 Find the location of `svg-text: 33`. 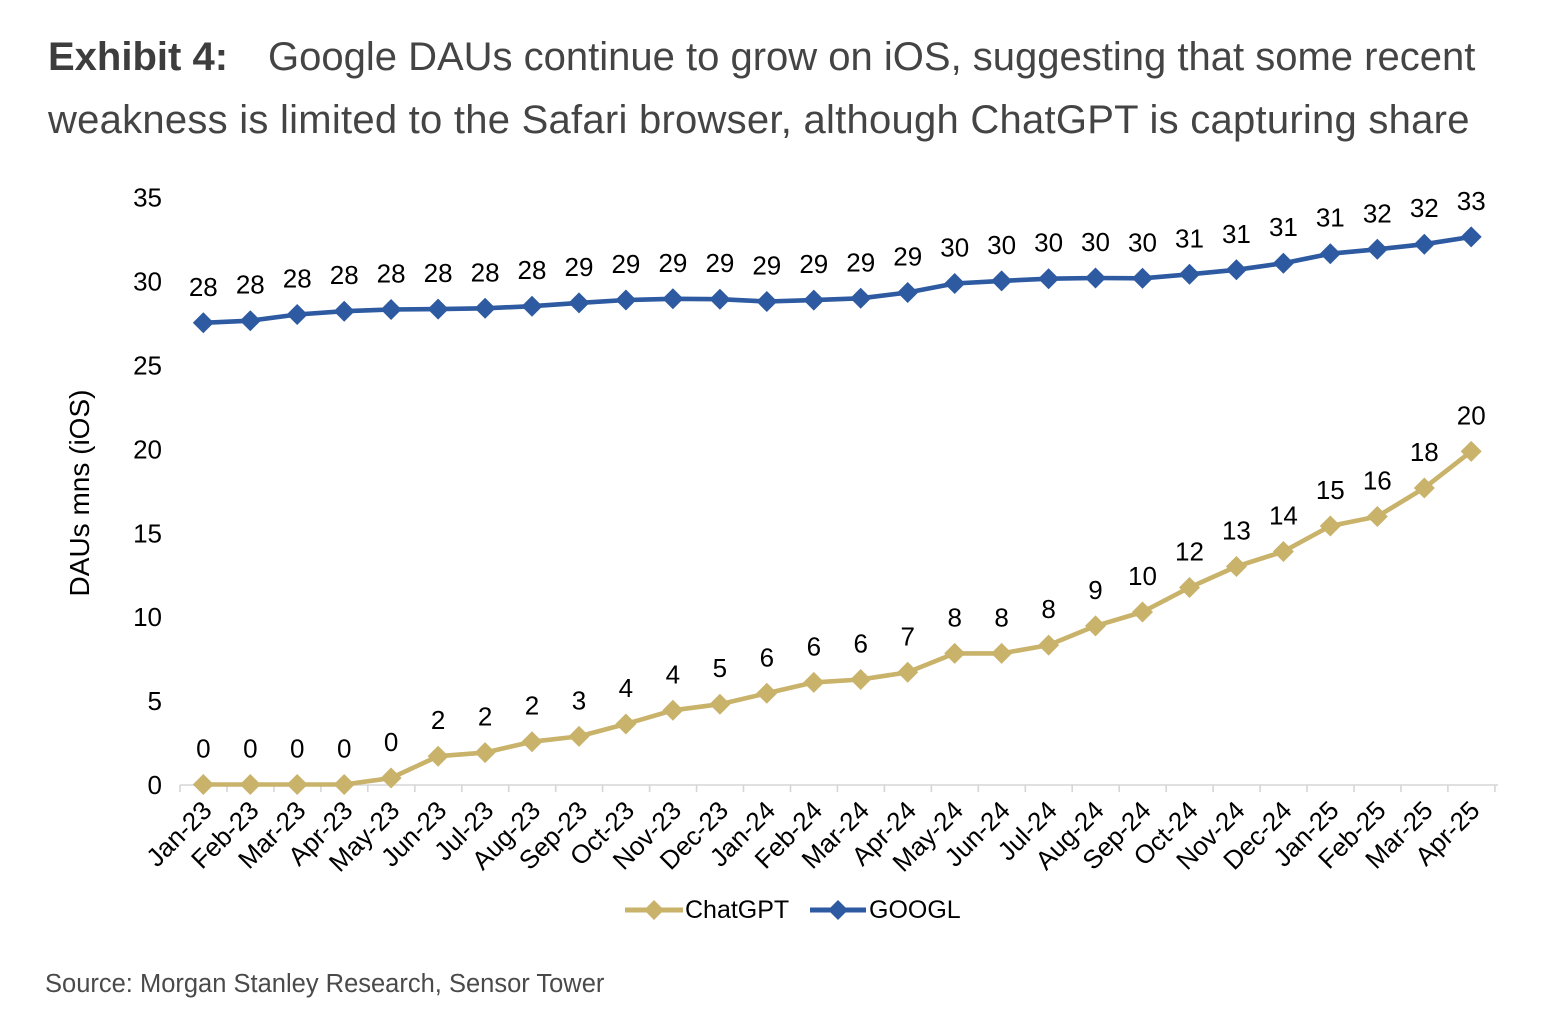

svg-text: 33 is located at coordinates (1471, 201).